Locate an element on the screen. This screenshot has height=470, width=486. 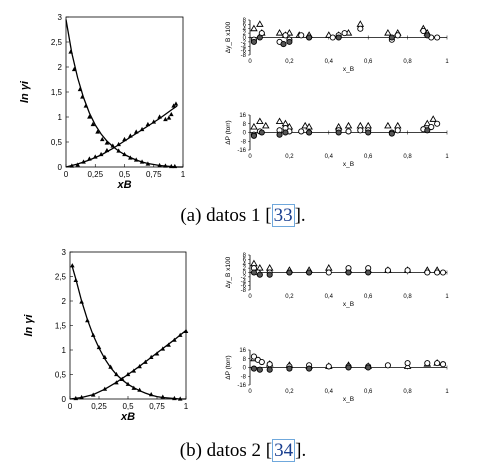
y-tick-label-1-left: 1 is located at coordinates (64, 350).